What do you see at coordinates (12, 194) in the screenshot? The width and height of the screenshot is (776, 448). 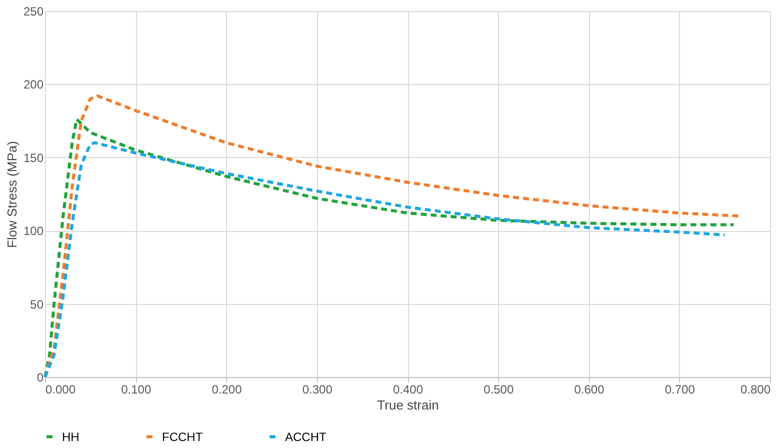 I see `y-axis-title: Flow Stress (MPa)` at bounding box center [12, 194].